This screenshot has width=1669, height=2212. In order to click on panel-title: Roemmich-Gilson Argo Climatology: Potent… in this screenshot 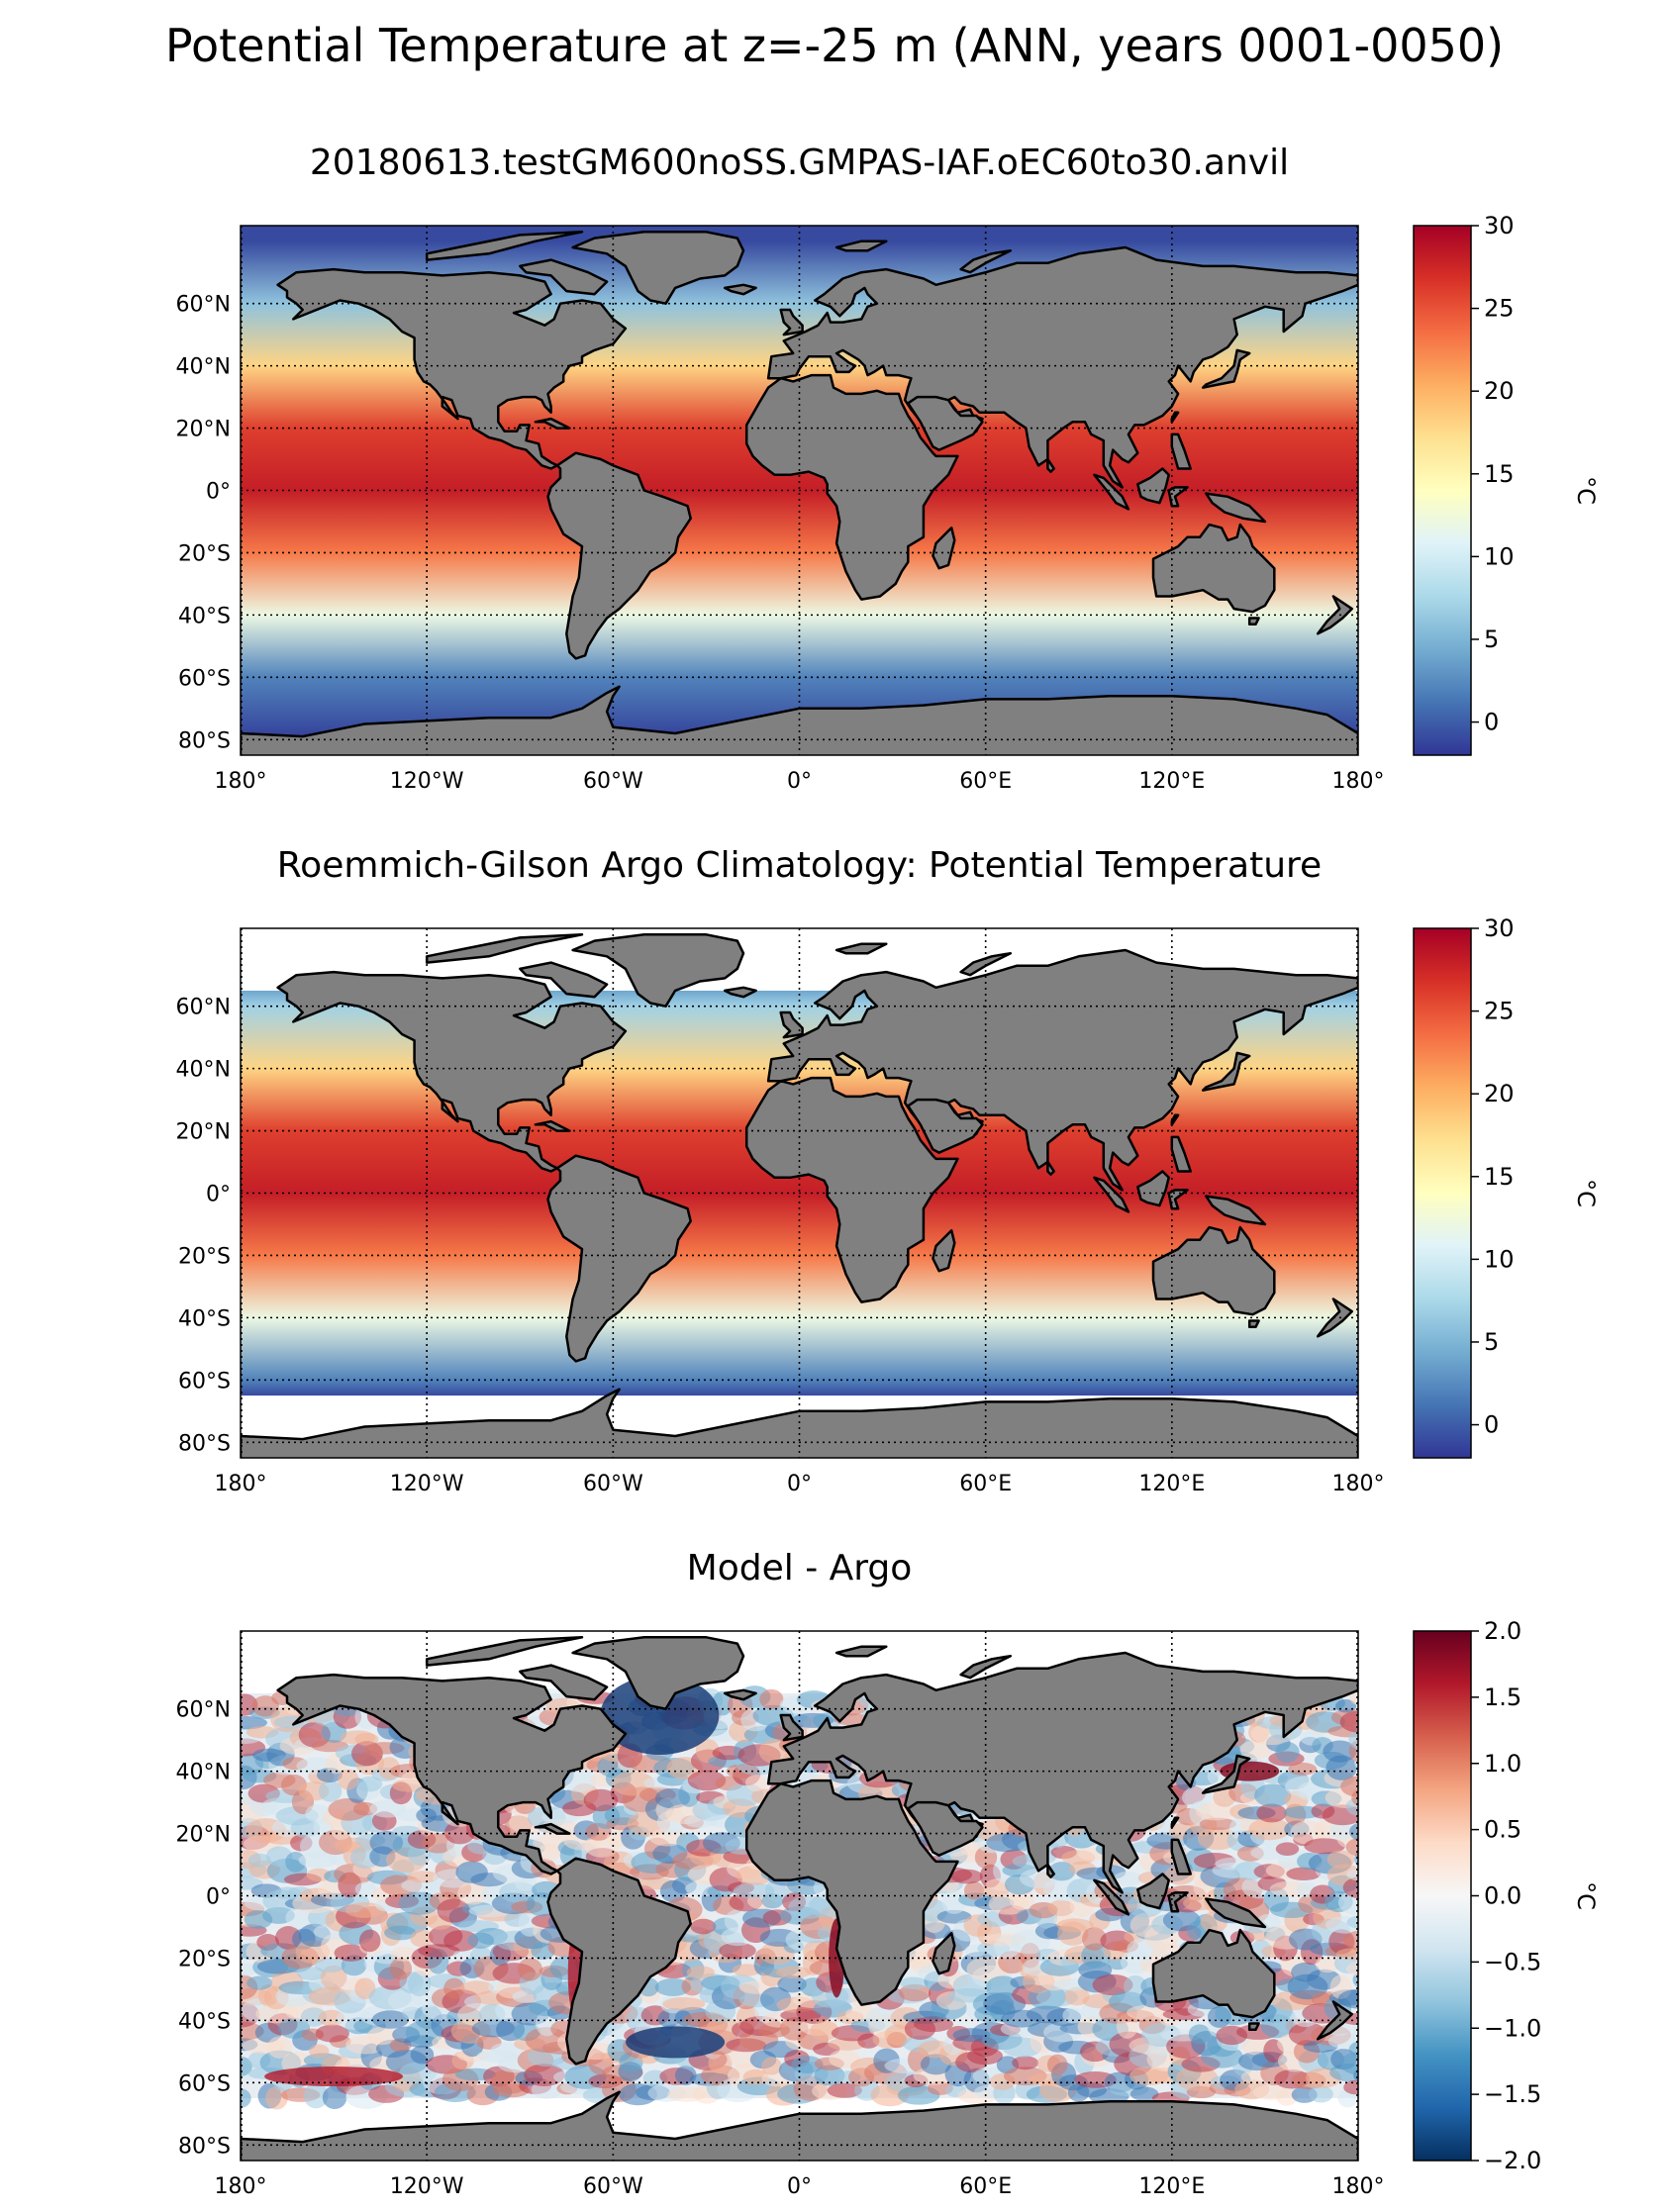, I will do `click(799, 865)`.